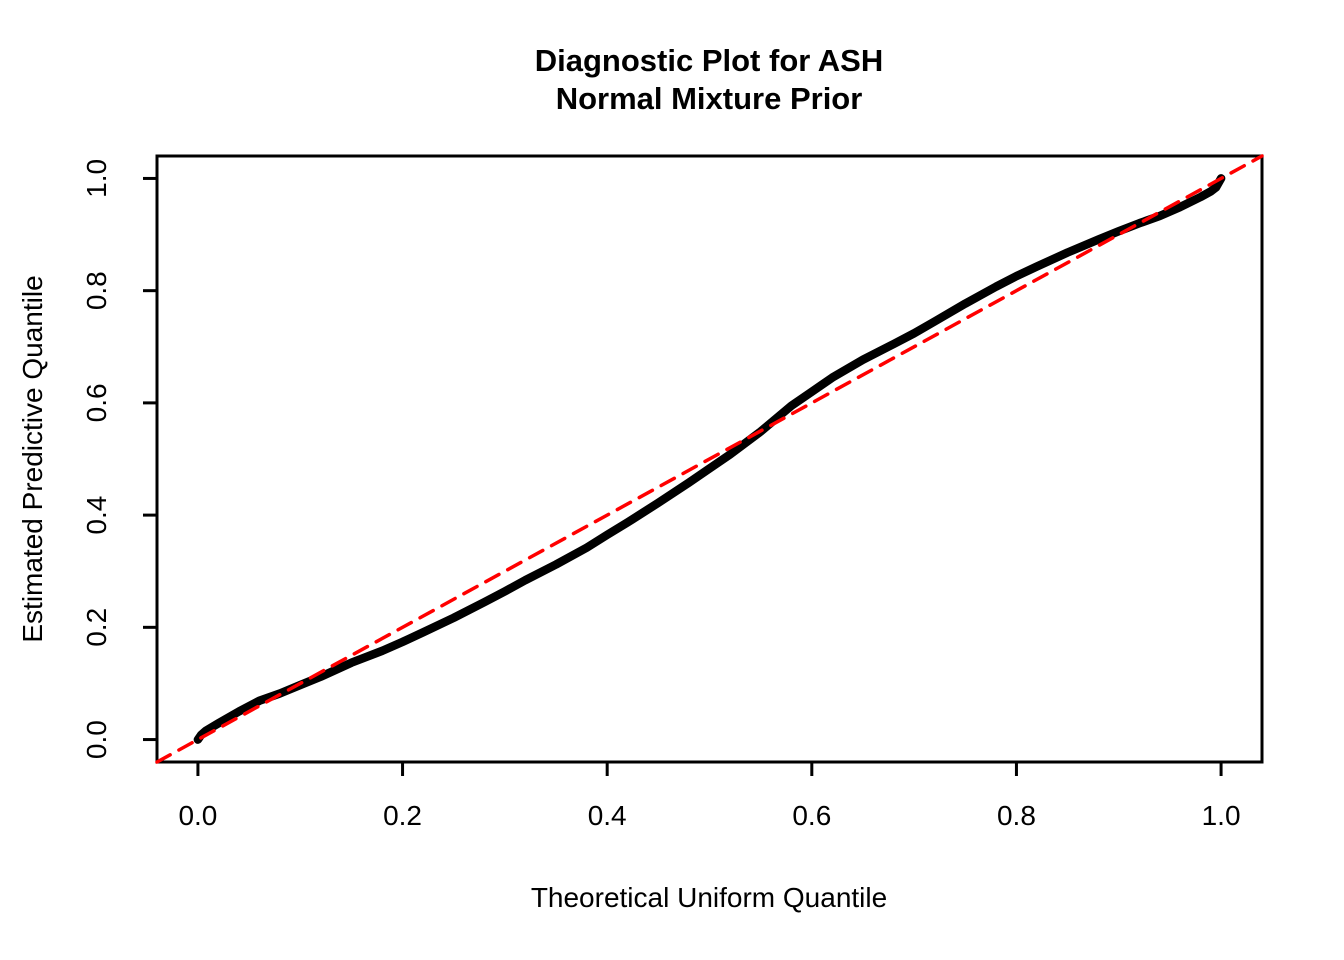 The image size is (1344, 960). I want to click on plot-title-line1: Diagnostic Plot for ASH, so click(709, 60).